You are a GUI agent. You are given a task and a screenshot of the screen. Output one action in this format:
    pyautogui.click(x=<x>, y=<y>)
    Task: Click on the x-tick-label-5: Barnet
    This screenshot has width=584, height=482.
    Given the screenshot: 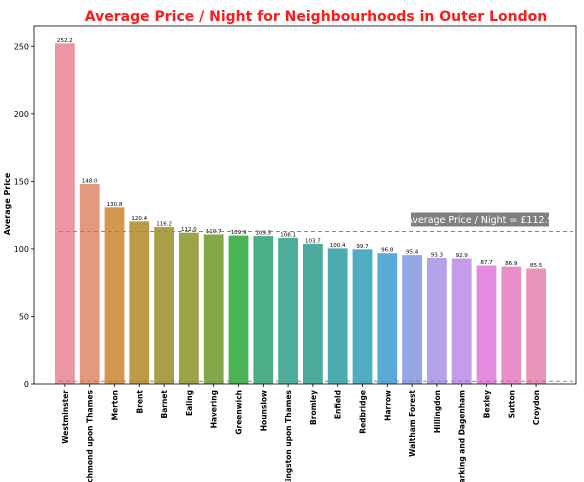 What is the action you would take?
    pyautogui.click(x=164, y=404)
    